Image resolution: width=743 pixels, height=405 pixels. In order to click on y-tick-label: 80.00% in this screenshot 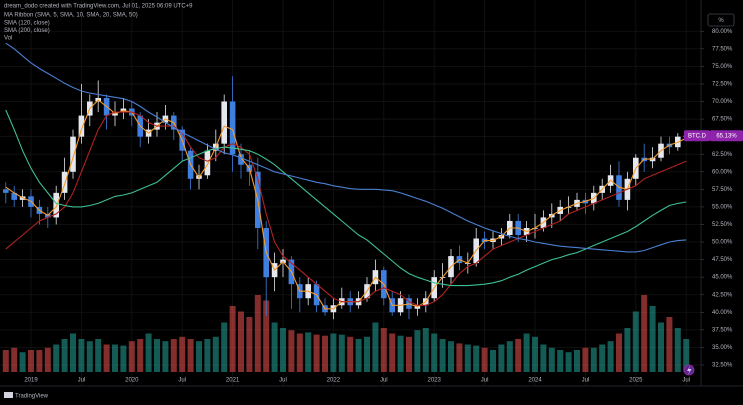, I will do `click(722, 32)`.